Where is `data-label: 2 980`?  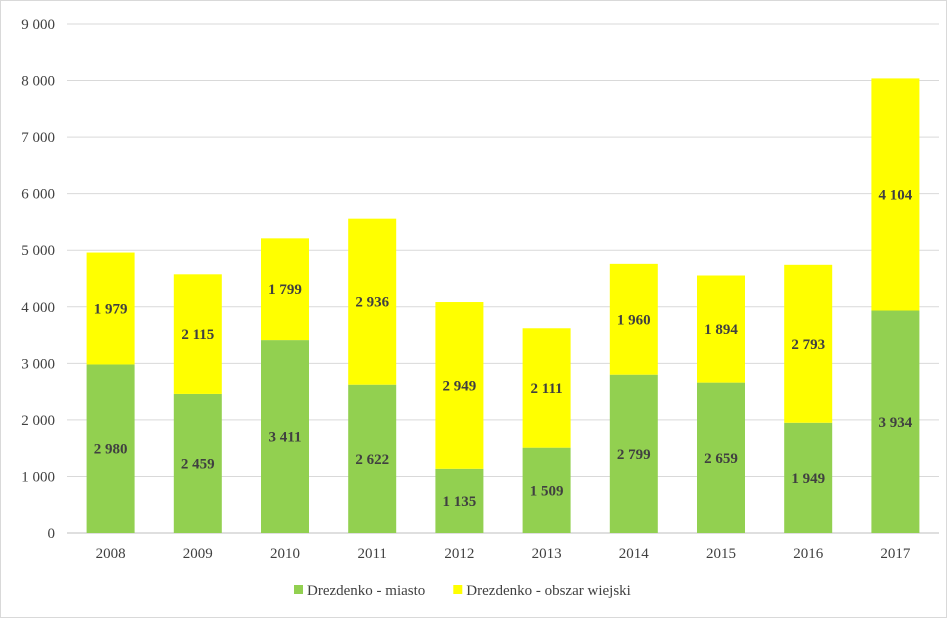 data-label: 2 980 is located at coordinates (111, 450).